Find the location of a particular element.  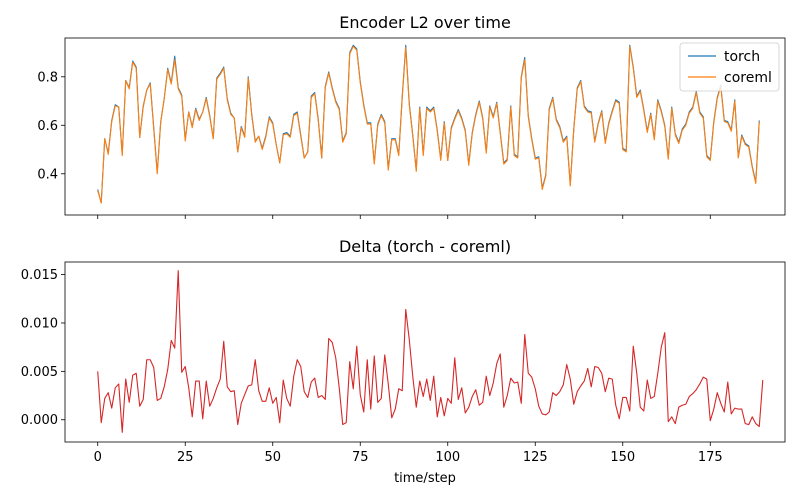

top-y-tick-label: 0.4 is located at coordinates (47, 174).